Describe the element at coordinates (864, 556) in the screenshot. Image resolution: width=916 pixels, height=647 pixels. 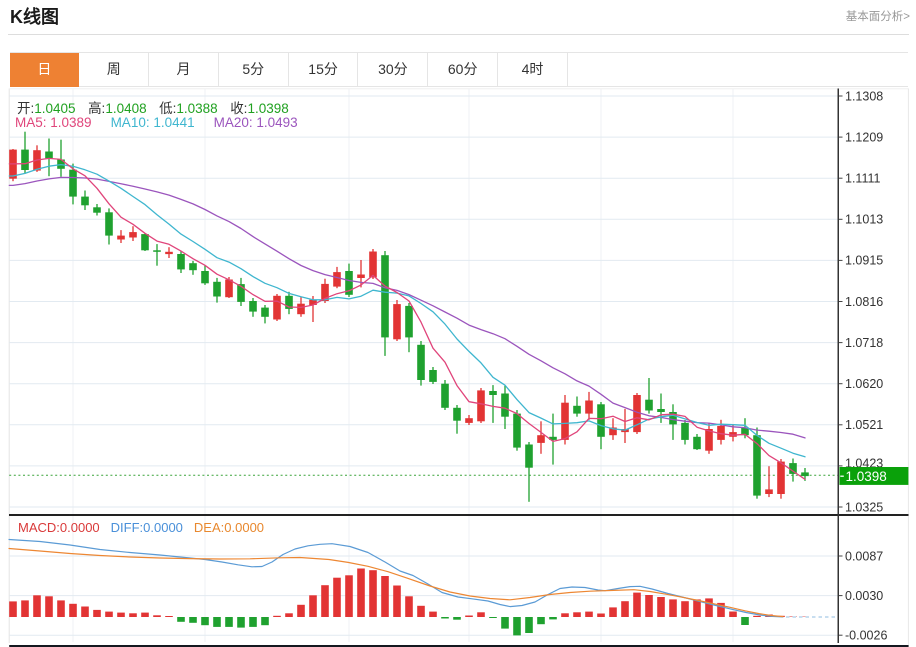
I see `svg-text: 0.0087` at that location.